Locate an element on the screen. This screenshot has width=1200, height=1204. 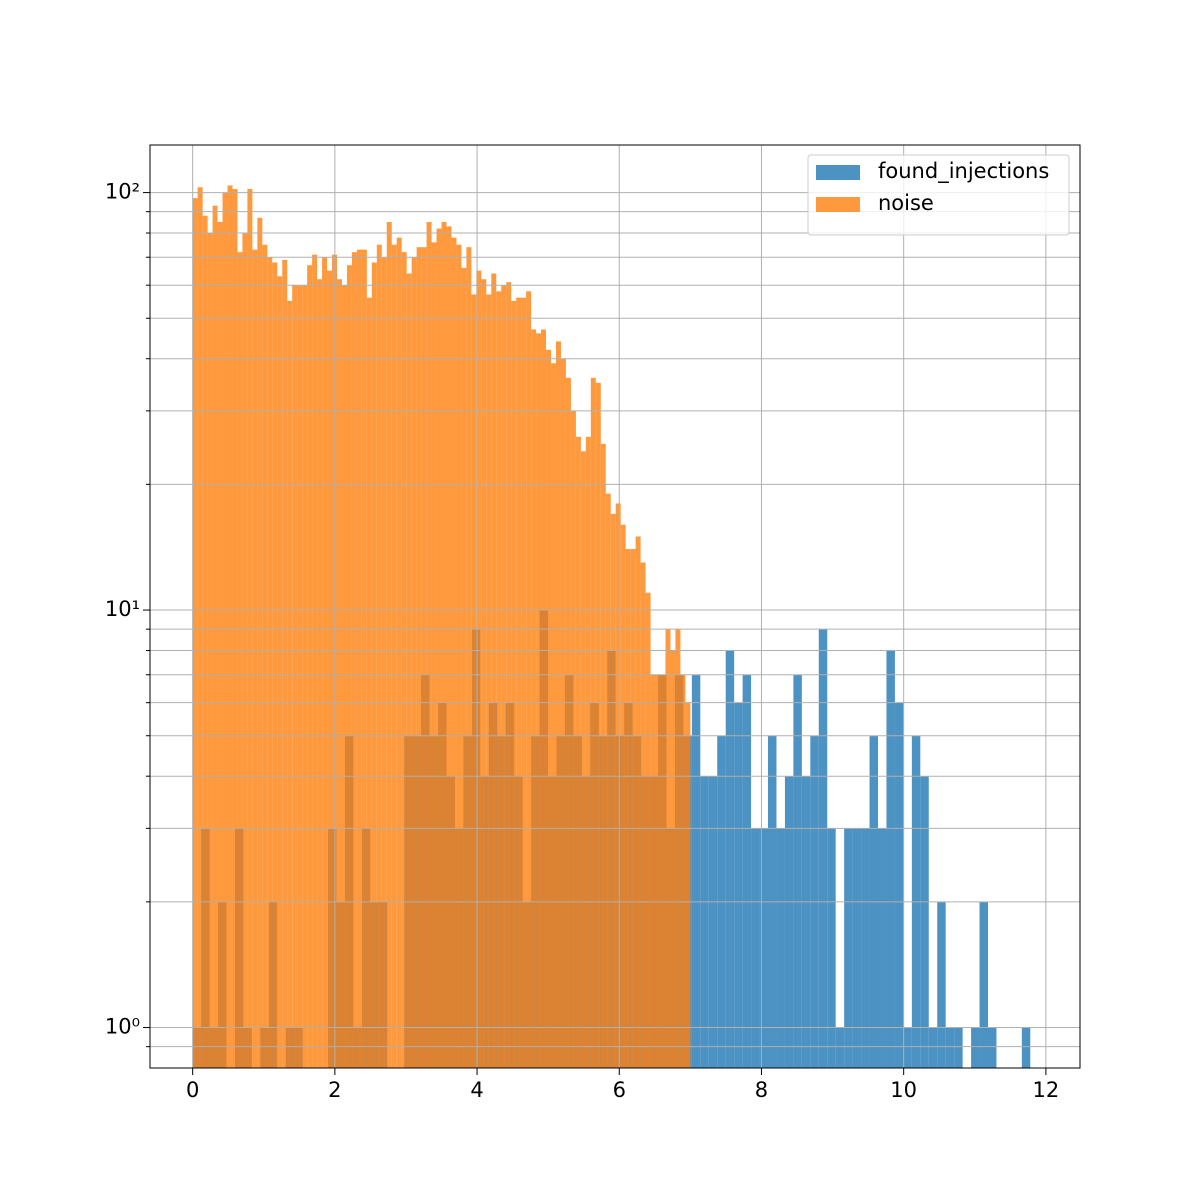
legend-box is located at coordinates (938, 195).